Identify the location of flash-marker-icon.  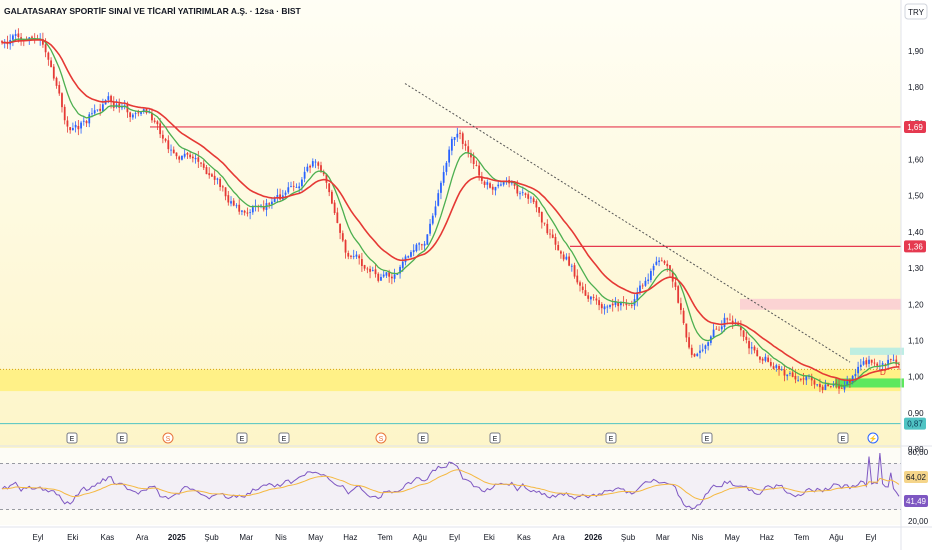
(873, 438).